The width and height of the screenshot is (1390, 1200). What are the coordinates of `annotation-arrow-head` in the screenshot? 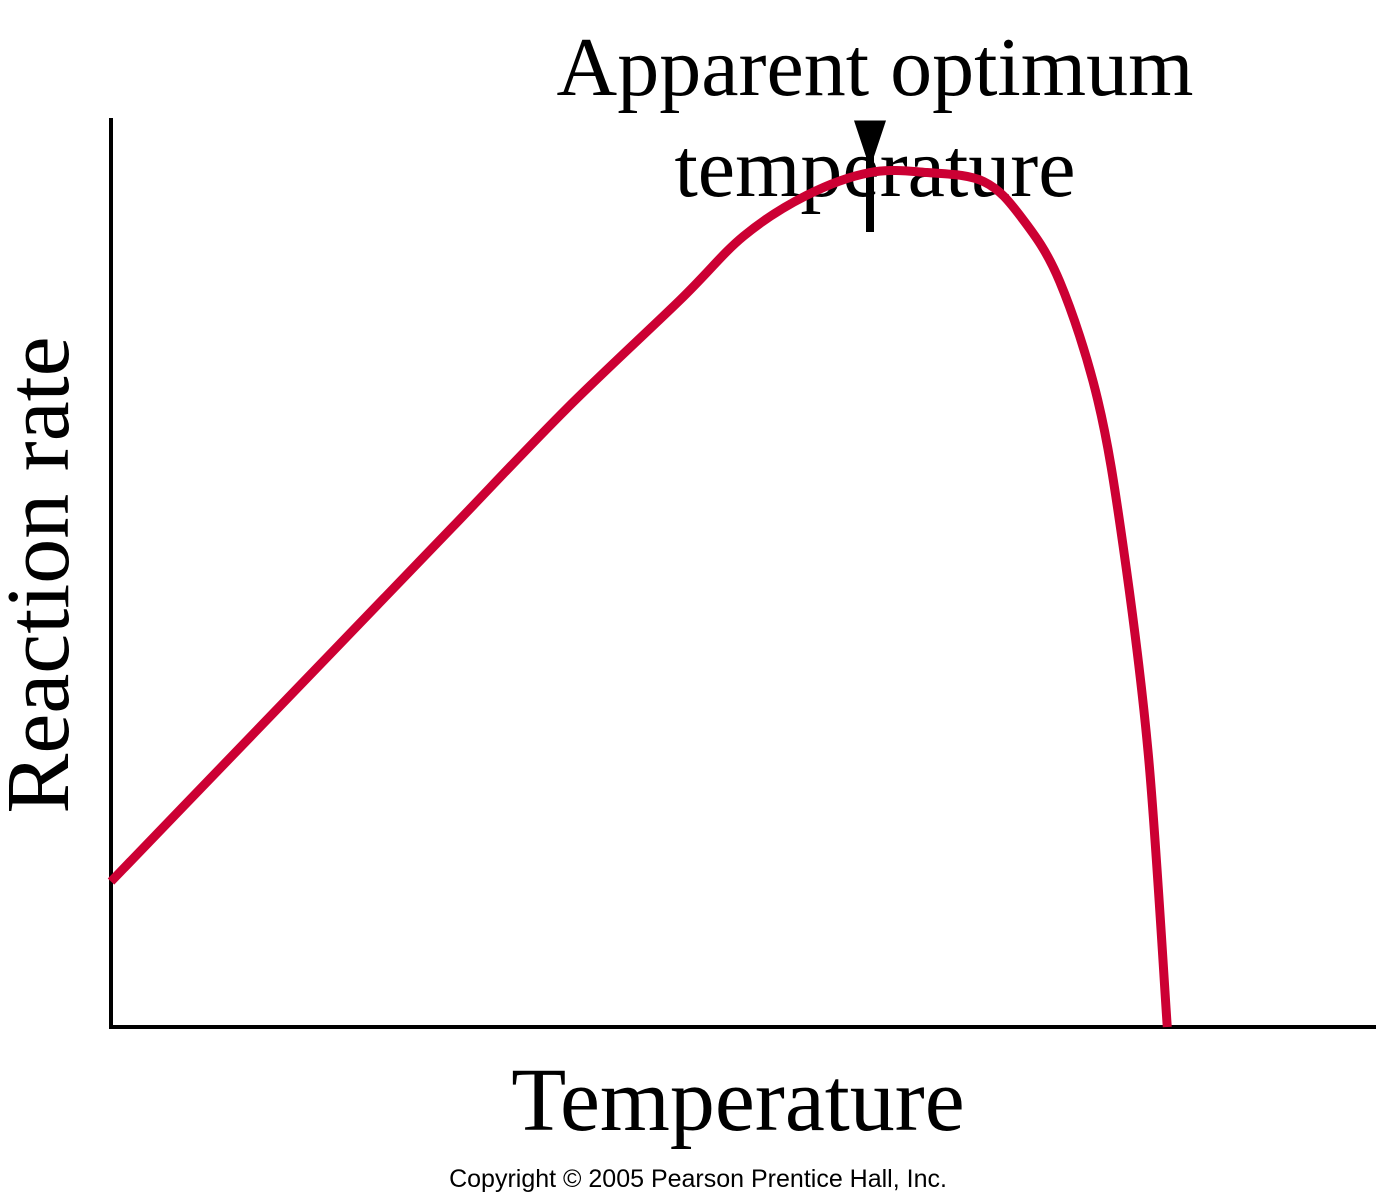 It's located at (870, 144).